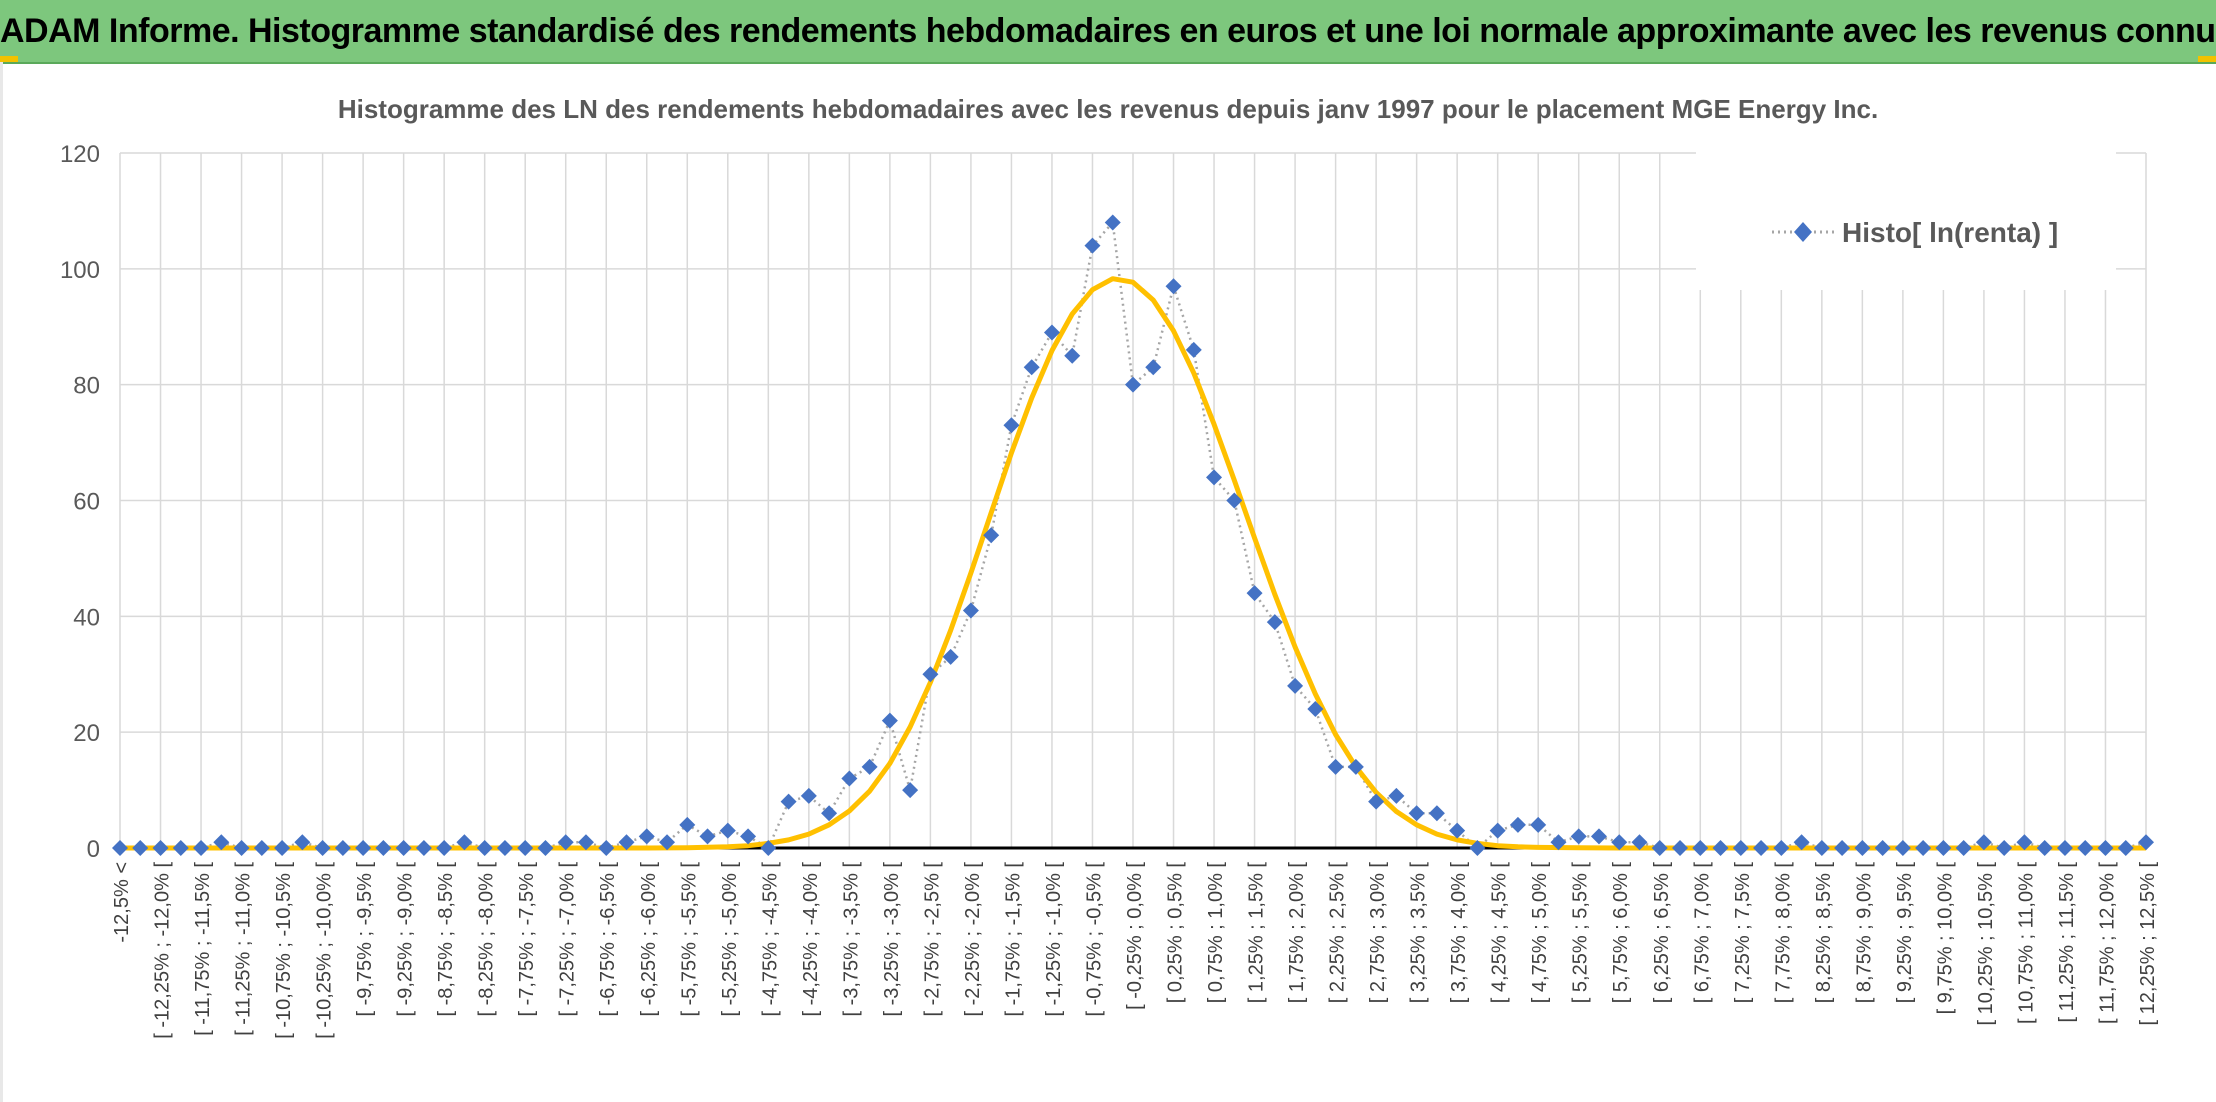 This screenshot has width=2216, height=1102. What do you see at coordinates (2026, 943) in the screenshot?
I see `x-tick-label: [ 10,75% ; 11,0% [` at bounding box center [2026, 943].